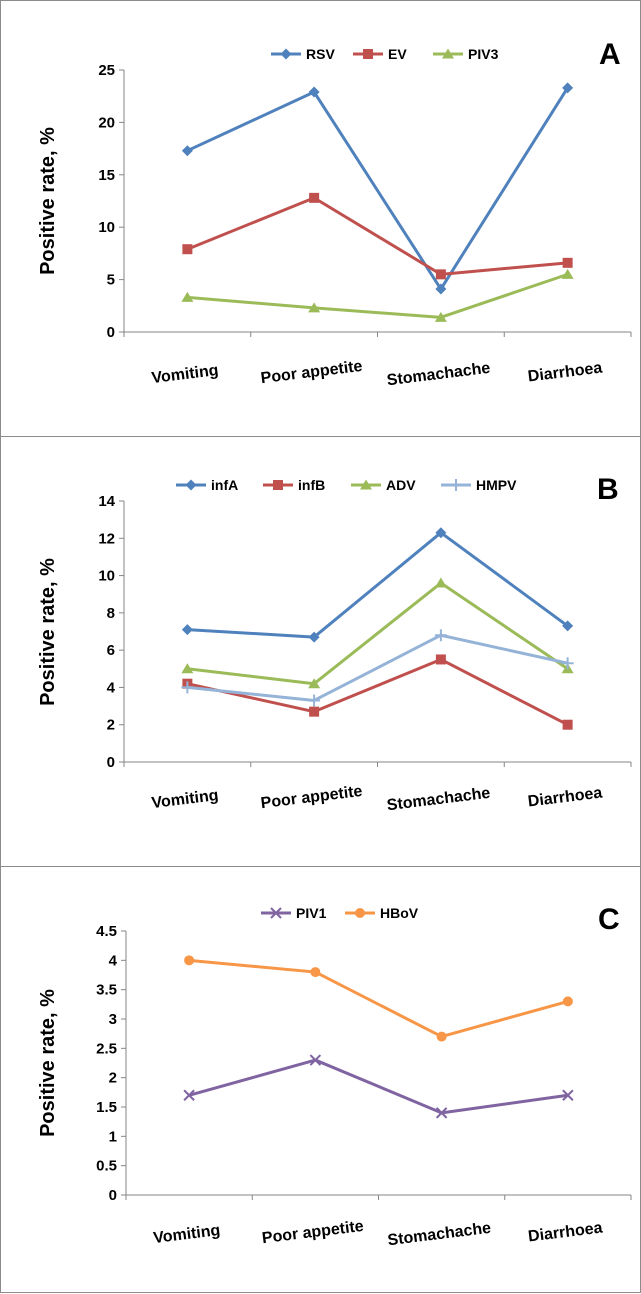  Describe the element at coordinates (106, 576) in the screenshot. I see `chart-b-y-tick-label: 10` at that location.